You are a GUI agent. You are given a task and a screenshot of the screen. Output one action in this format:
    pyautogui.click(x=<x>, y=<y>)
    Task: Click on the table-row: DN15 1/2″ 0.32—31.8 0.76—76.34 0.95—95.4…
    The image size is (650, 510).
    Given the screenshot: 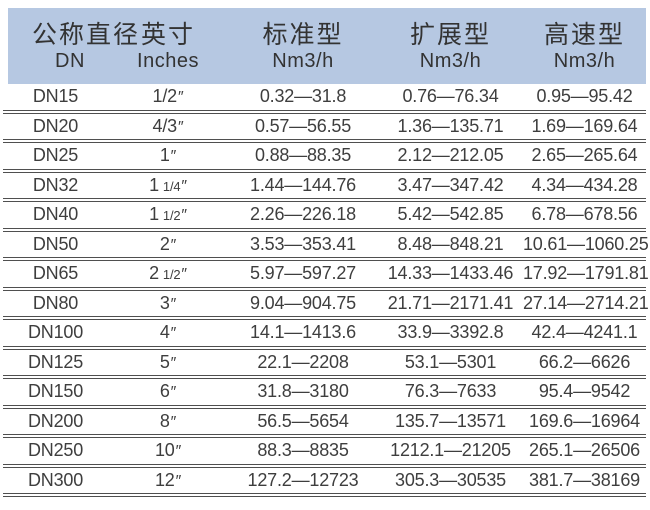 What is the action you would take?
    pyautogui.click(x=324, y=99)
    